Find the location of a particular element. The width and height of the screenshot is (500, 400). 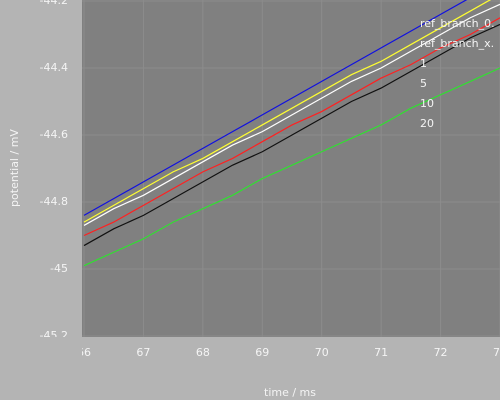

y-tick-label: -44.8 is located at coordinates (54, 201).